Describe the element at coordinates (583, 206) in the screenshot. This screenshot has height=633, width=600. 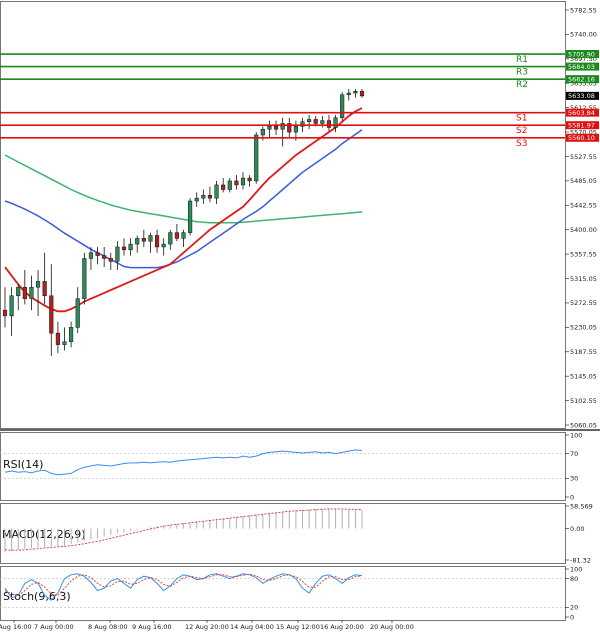
I see `price-tick-label: 5442.55` at that location.